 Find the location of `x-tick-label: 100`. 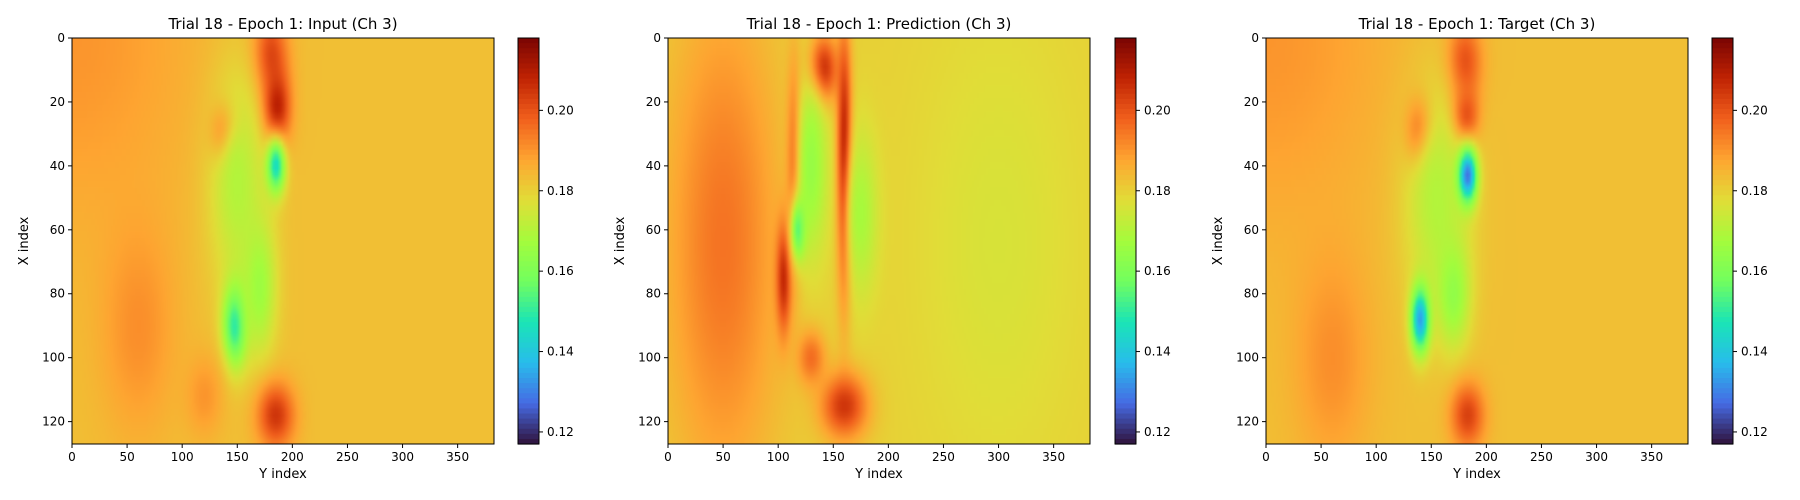

x-tick-label: 100 is located at coordinates (1376, 457).